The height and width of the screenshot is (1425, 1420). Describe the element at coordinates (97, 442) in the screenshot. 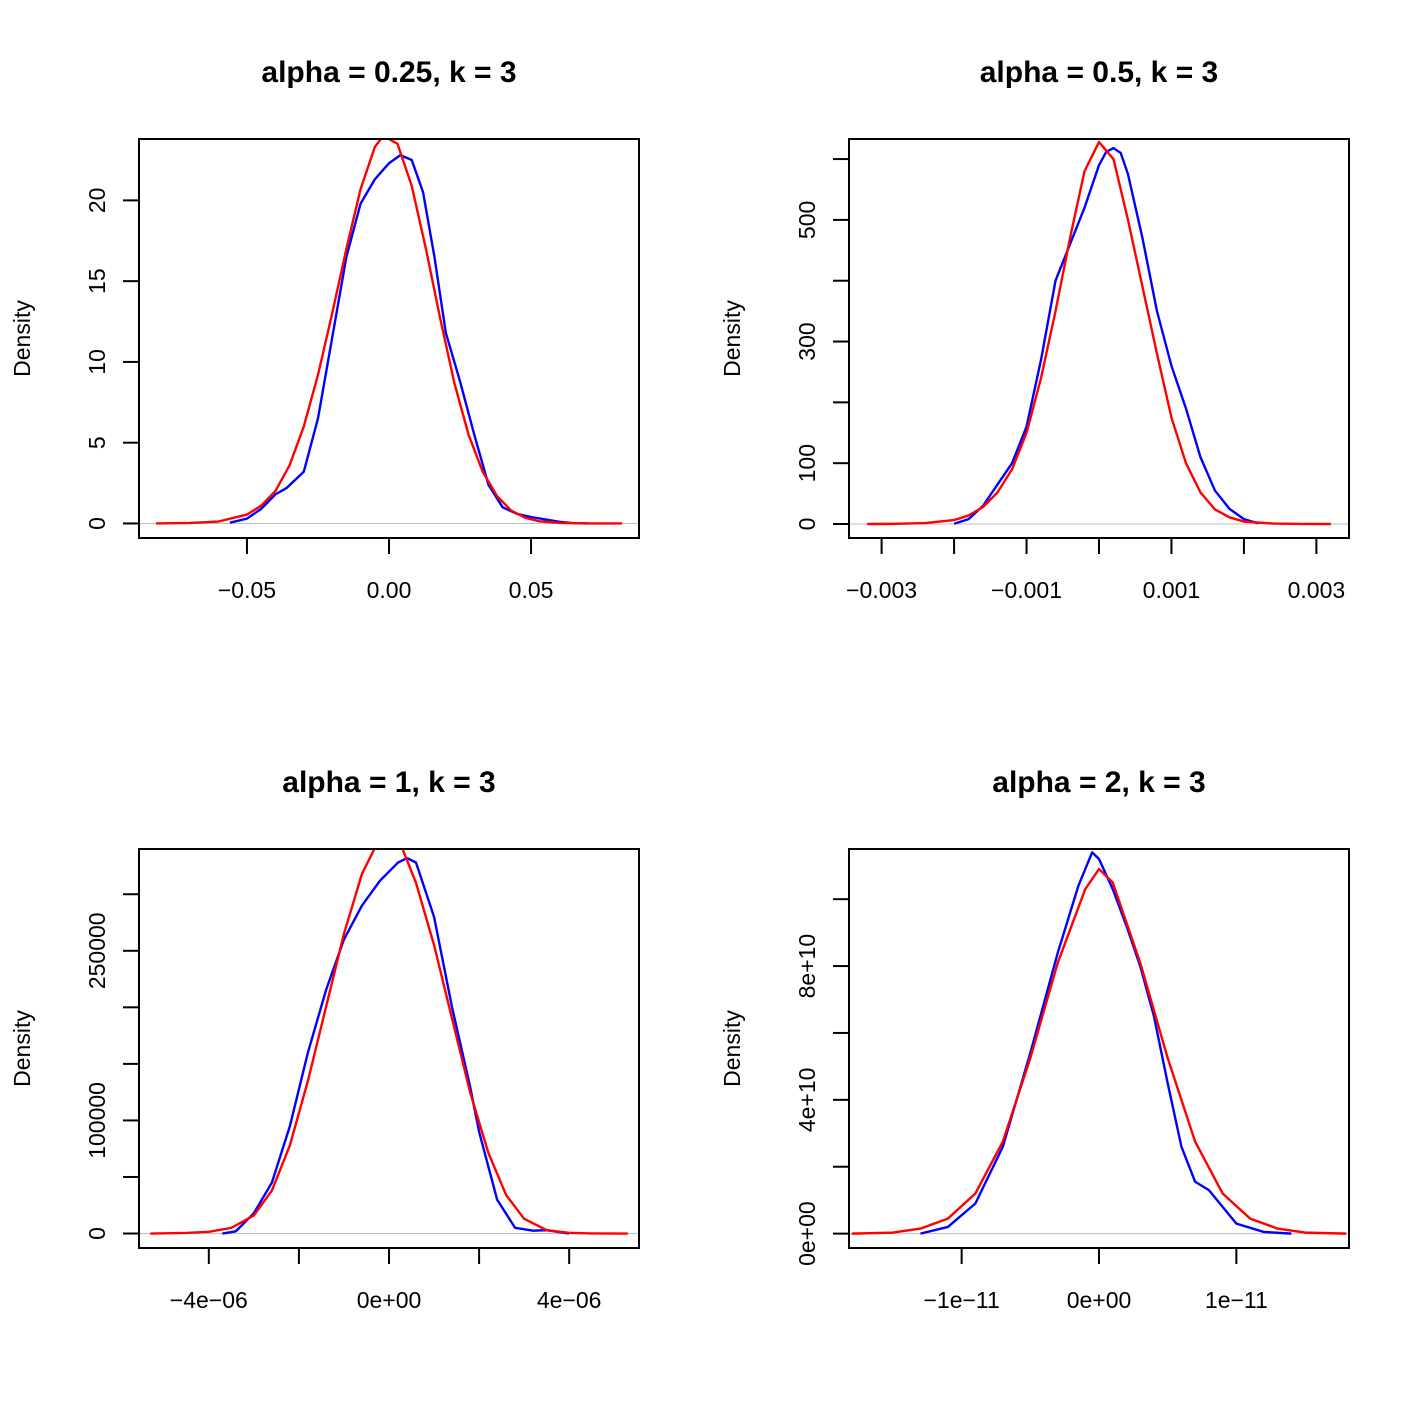

I see `y-tick-label: 5` at that location.